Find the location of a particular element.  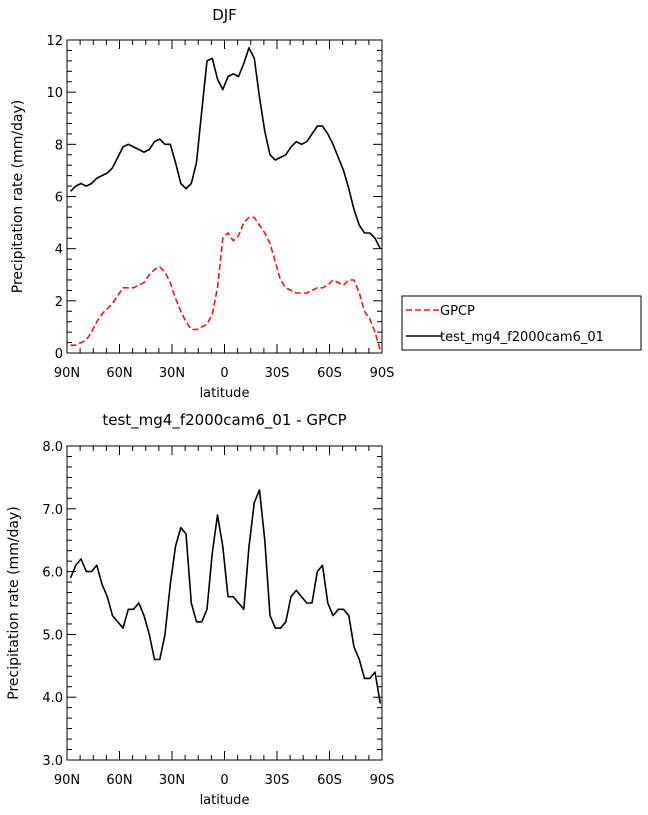

y-tick-label: 10 is located at coordinates (54, 93).